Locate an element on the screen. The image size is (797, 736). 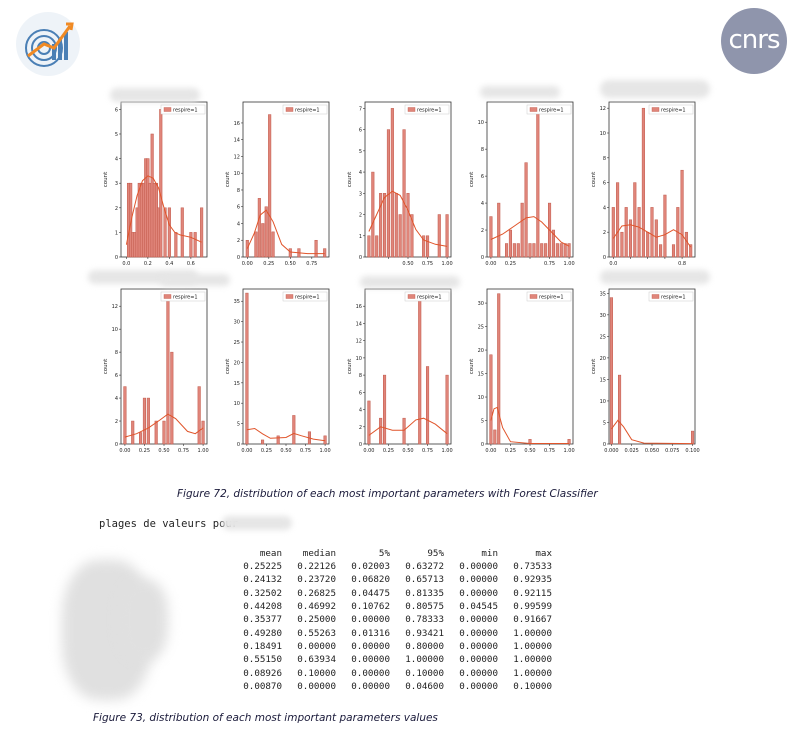
stats-cell: 0.80000 is located at coordinates (424, 646).